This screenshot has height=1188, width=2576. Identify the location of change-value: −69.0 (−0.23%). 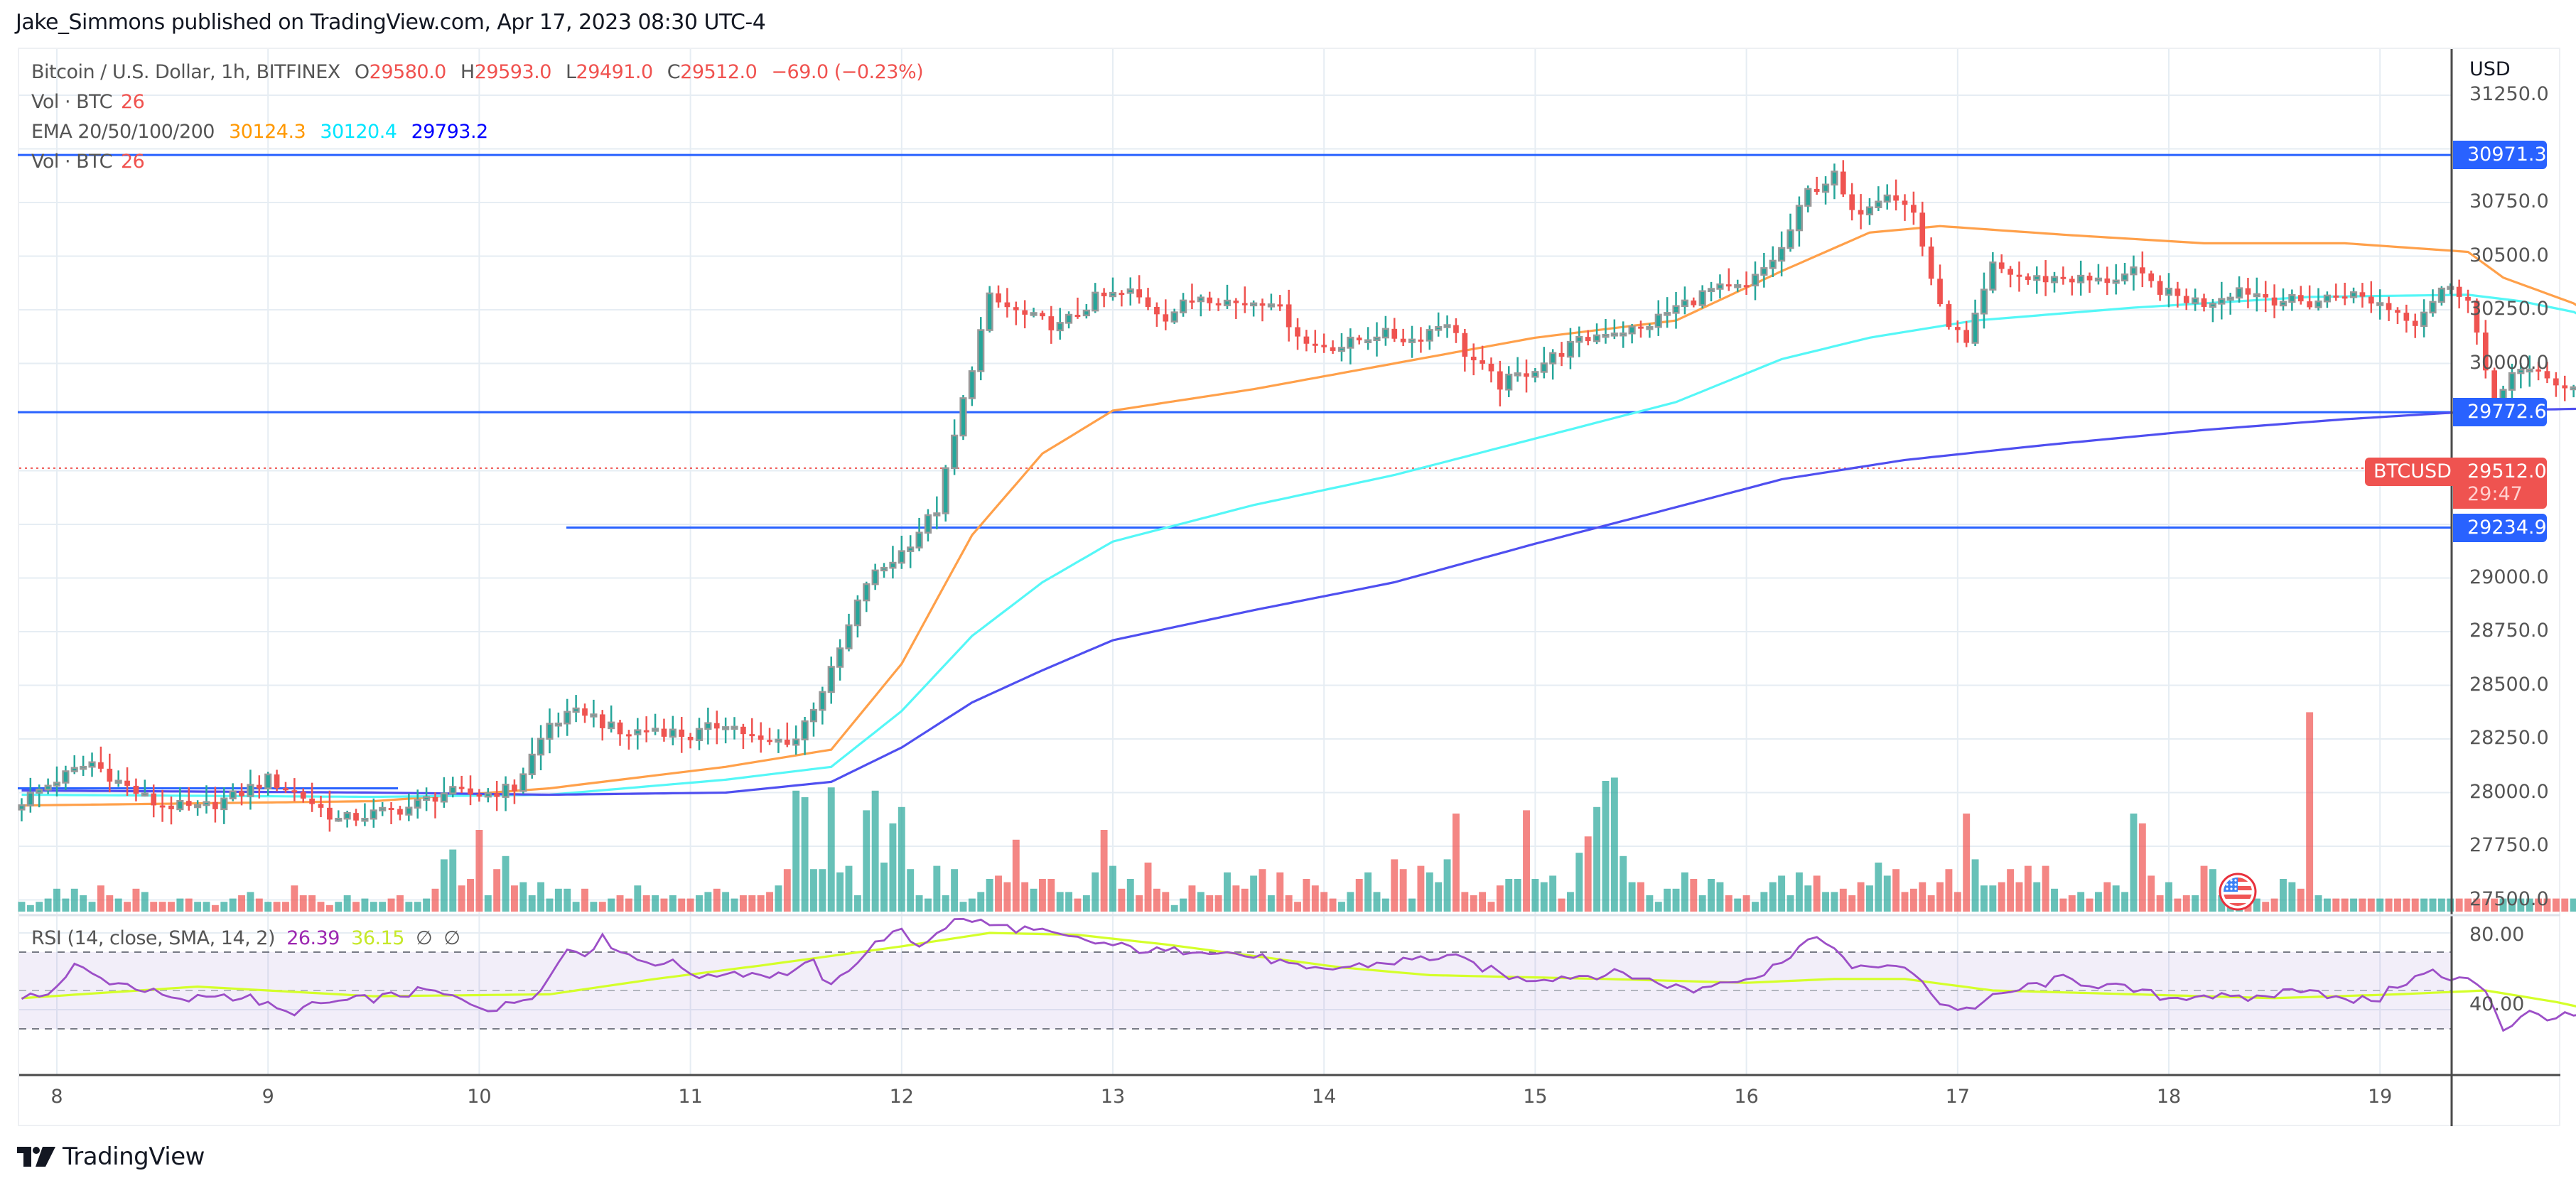
(847, 72).